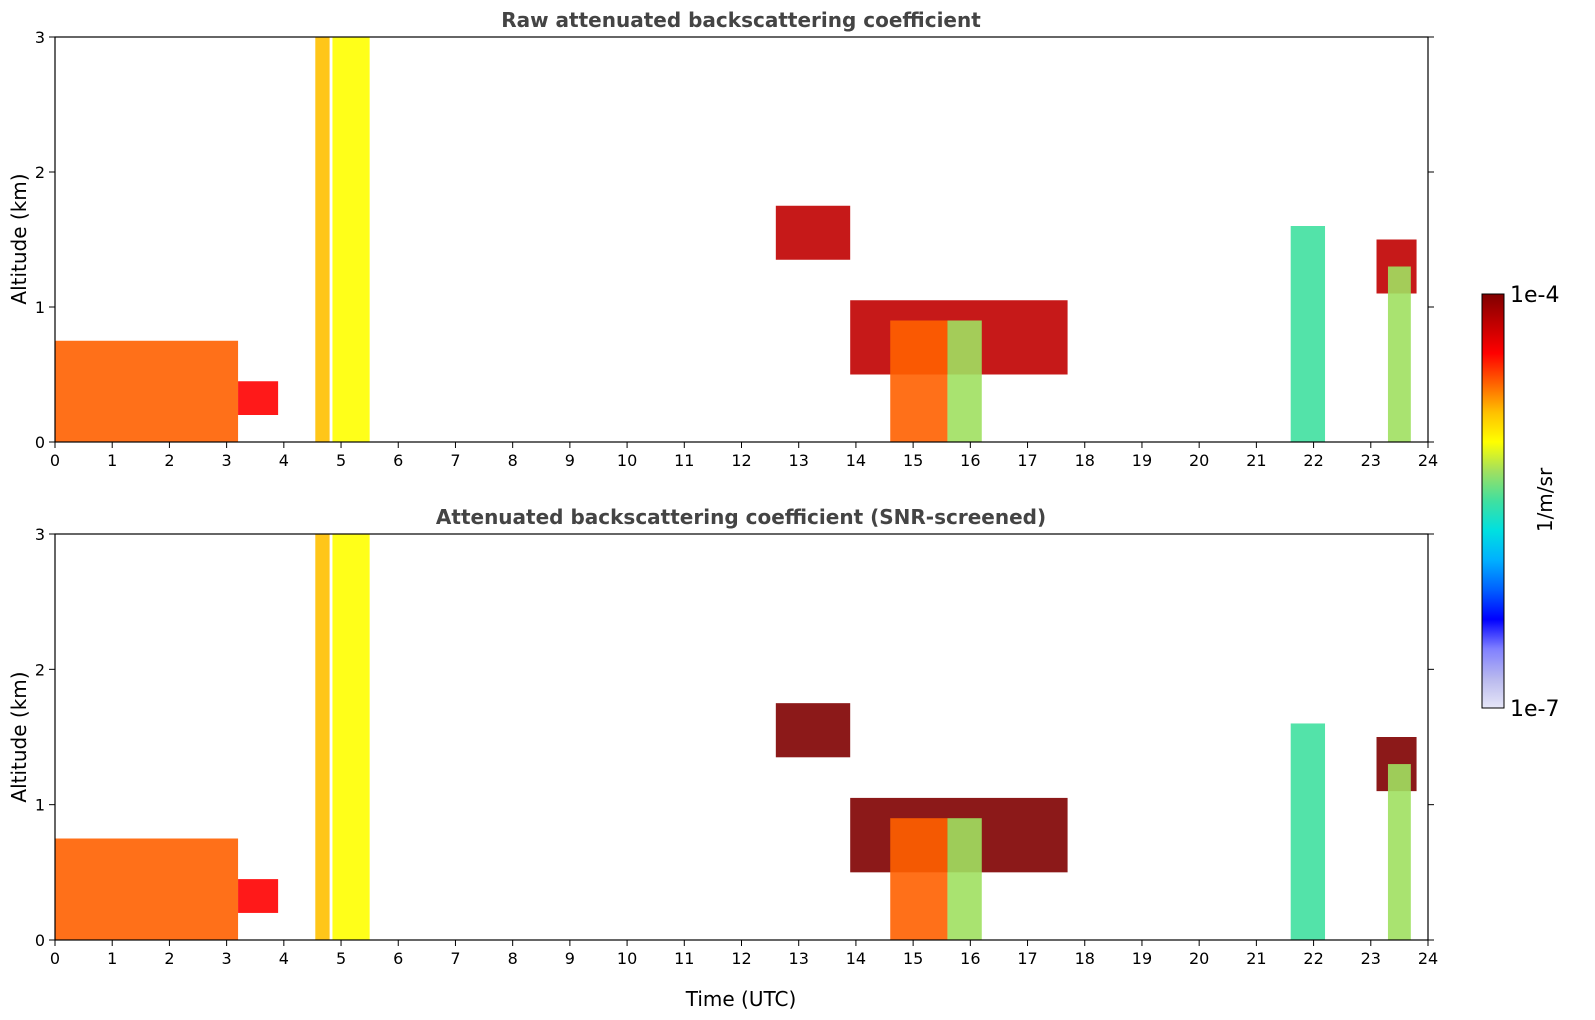 The width and height of the screenshot is (1595, 1020). I want to click on x-axis-label: Time (UTC), so click(741, 999).